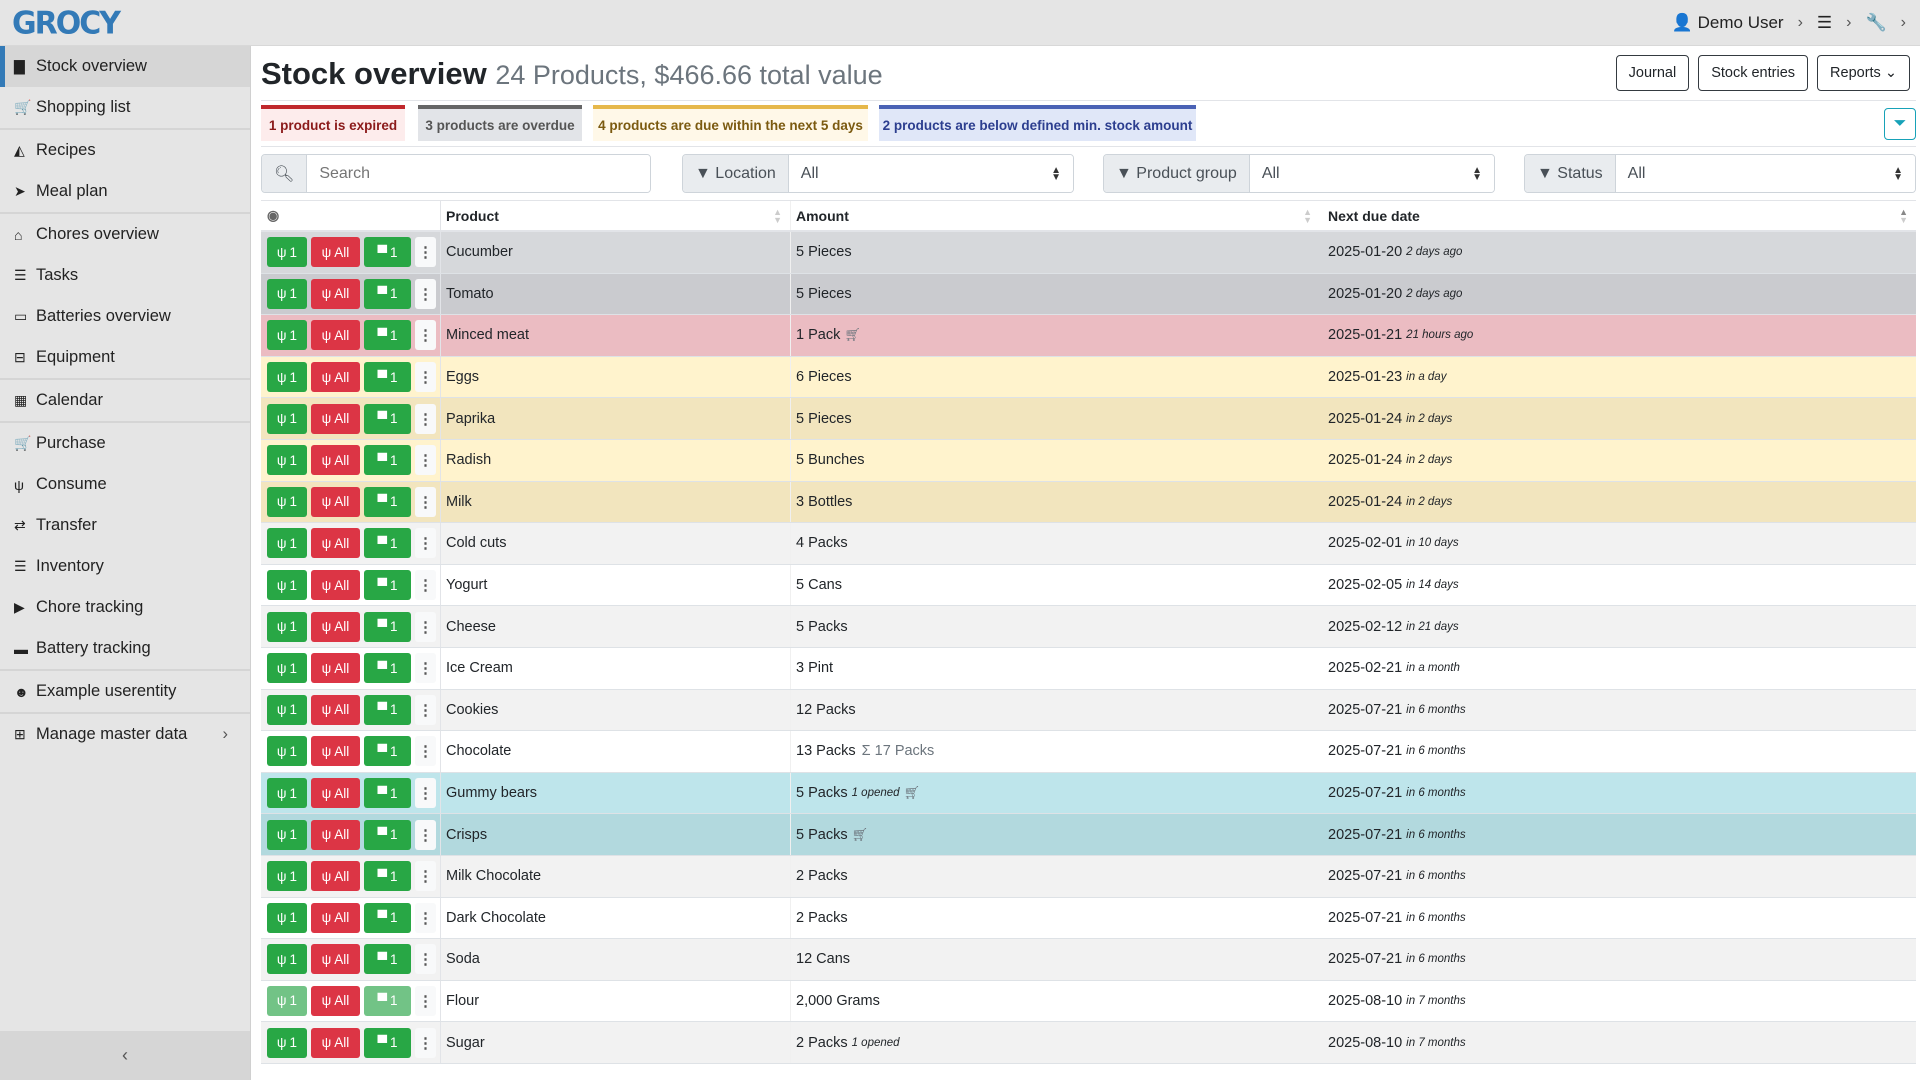  What do you see at coordinates (125, 66) in the screenshot?
I see `sidebar-item-stock-overview: ▇ Stock overview` at bounding box center [125, 66].